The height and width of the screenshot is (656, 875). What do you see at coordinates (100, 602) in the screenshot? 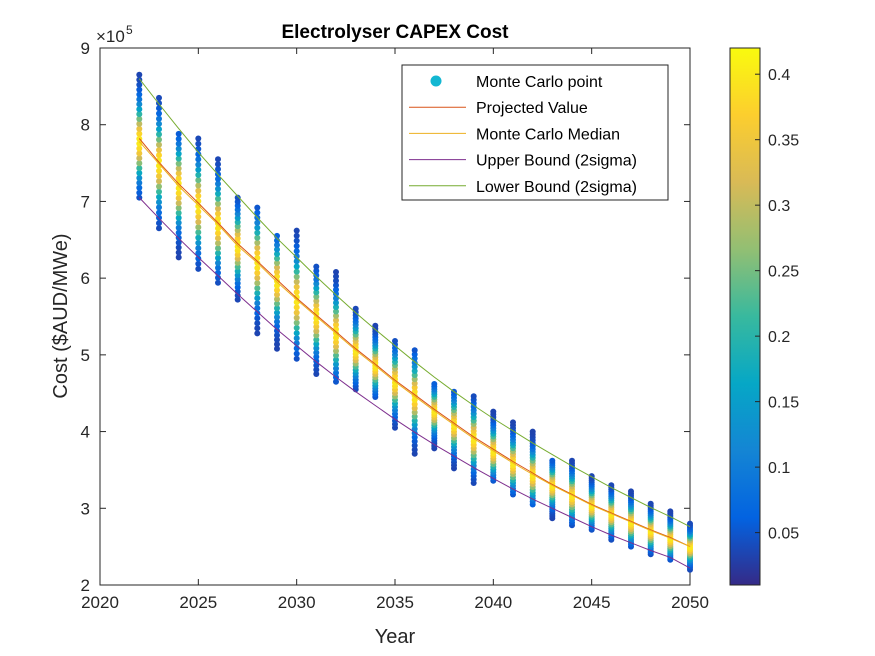
I see `x-tick-label: 2020` at bounding box center [100, 602].